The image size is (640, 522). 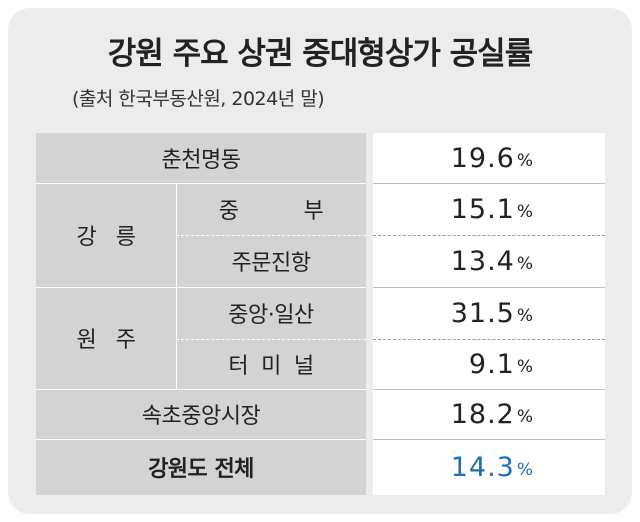 What do you see at coordinates (491, 364) in the screenshot?
I see `value-number: 9.1` at bounding box center [491, 364].